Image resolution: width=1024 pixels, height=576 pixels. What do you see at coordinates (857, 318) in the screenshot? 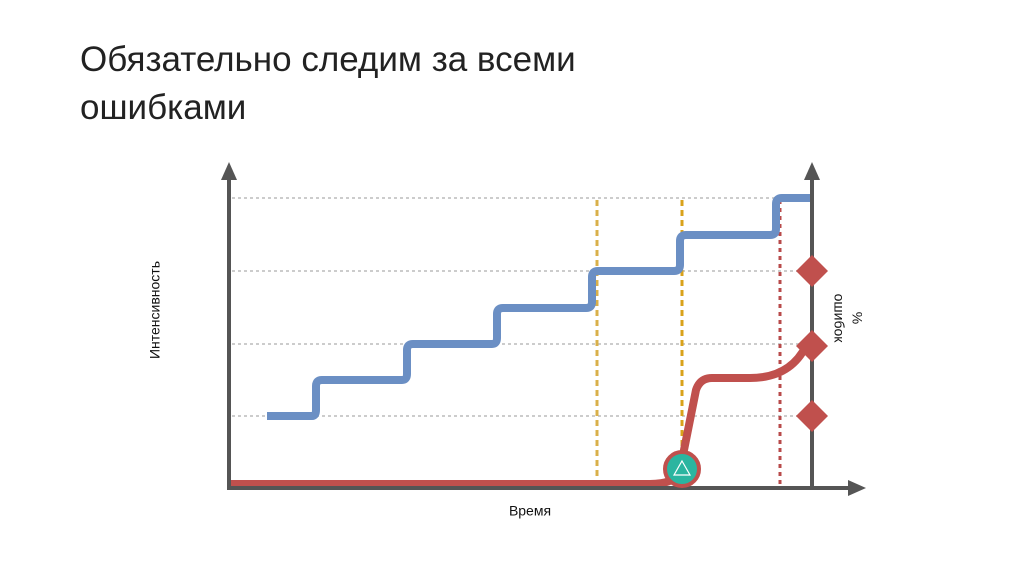
I see `y2-axis-label: %` at bounding box center [857, 318].